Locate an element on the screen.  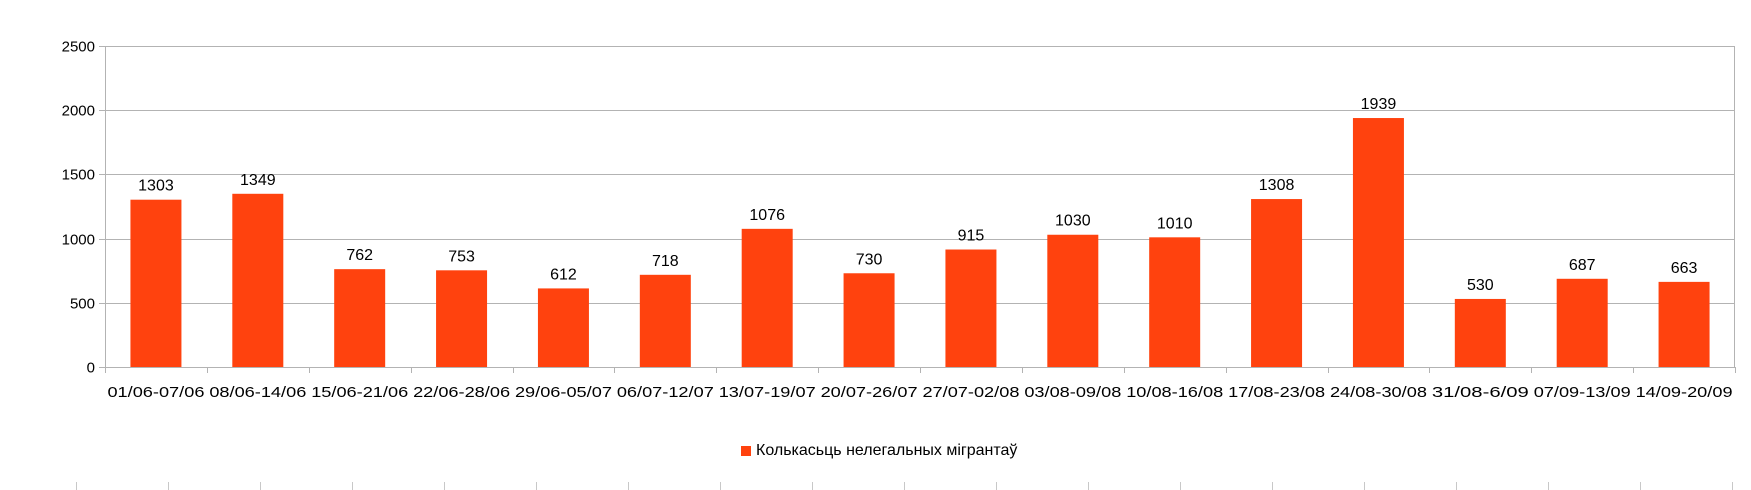
x-tick-label: 31/08-6/09 is located at coordinates (1480, 392).